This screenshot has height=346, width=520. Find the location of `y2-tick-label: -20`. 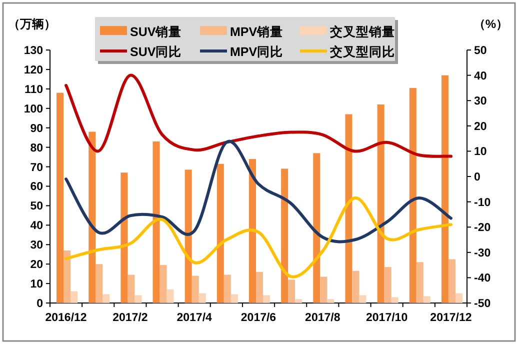

y2-tick-label: -20 is located at coordinates (482, 228).